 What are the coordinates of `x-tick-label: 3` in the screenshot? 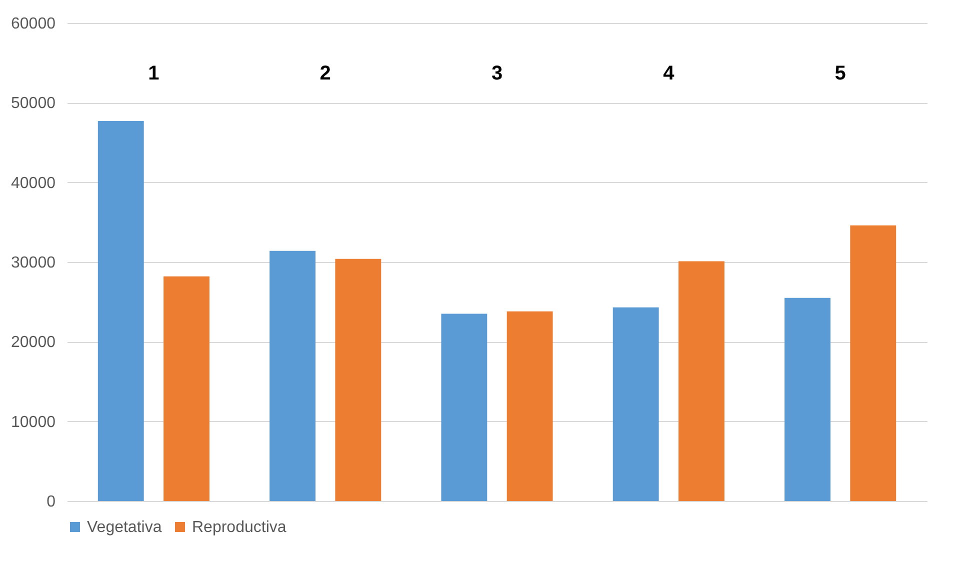 It's located at (497, 73).